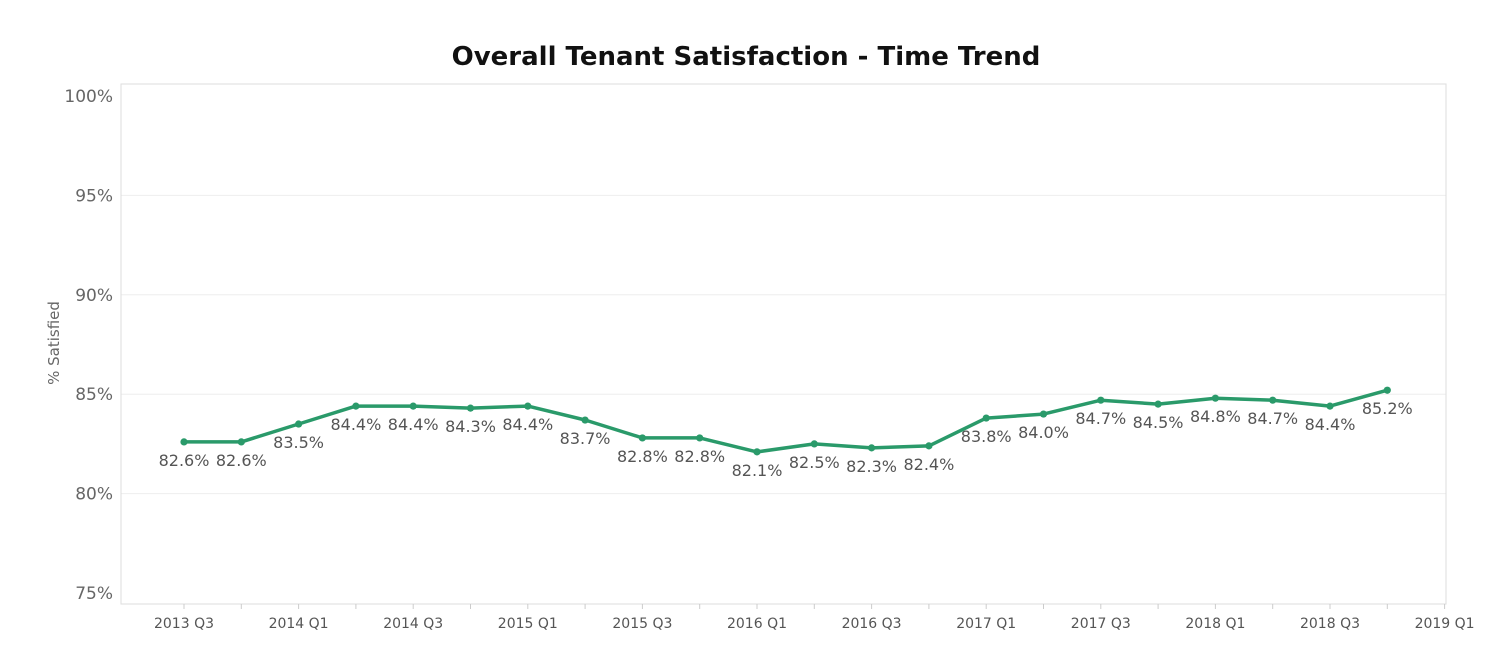 This screenshot has height=652, width=1492. What do you see at coordinates (757, 470) in the screenshot?
I see `data-label: 82.1%` at bounding box center [757, 470].